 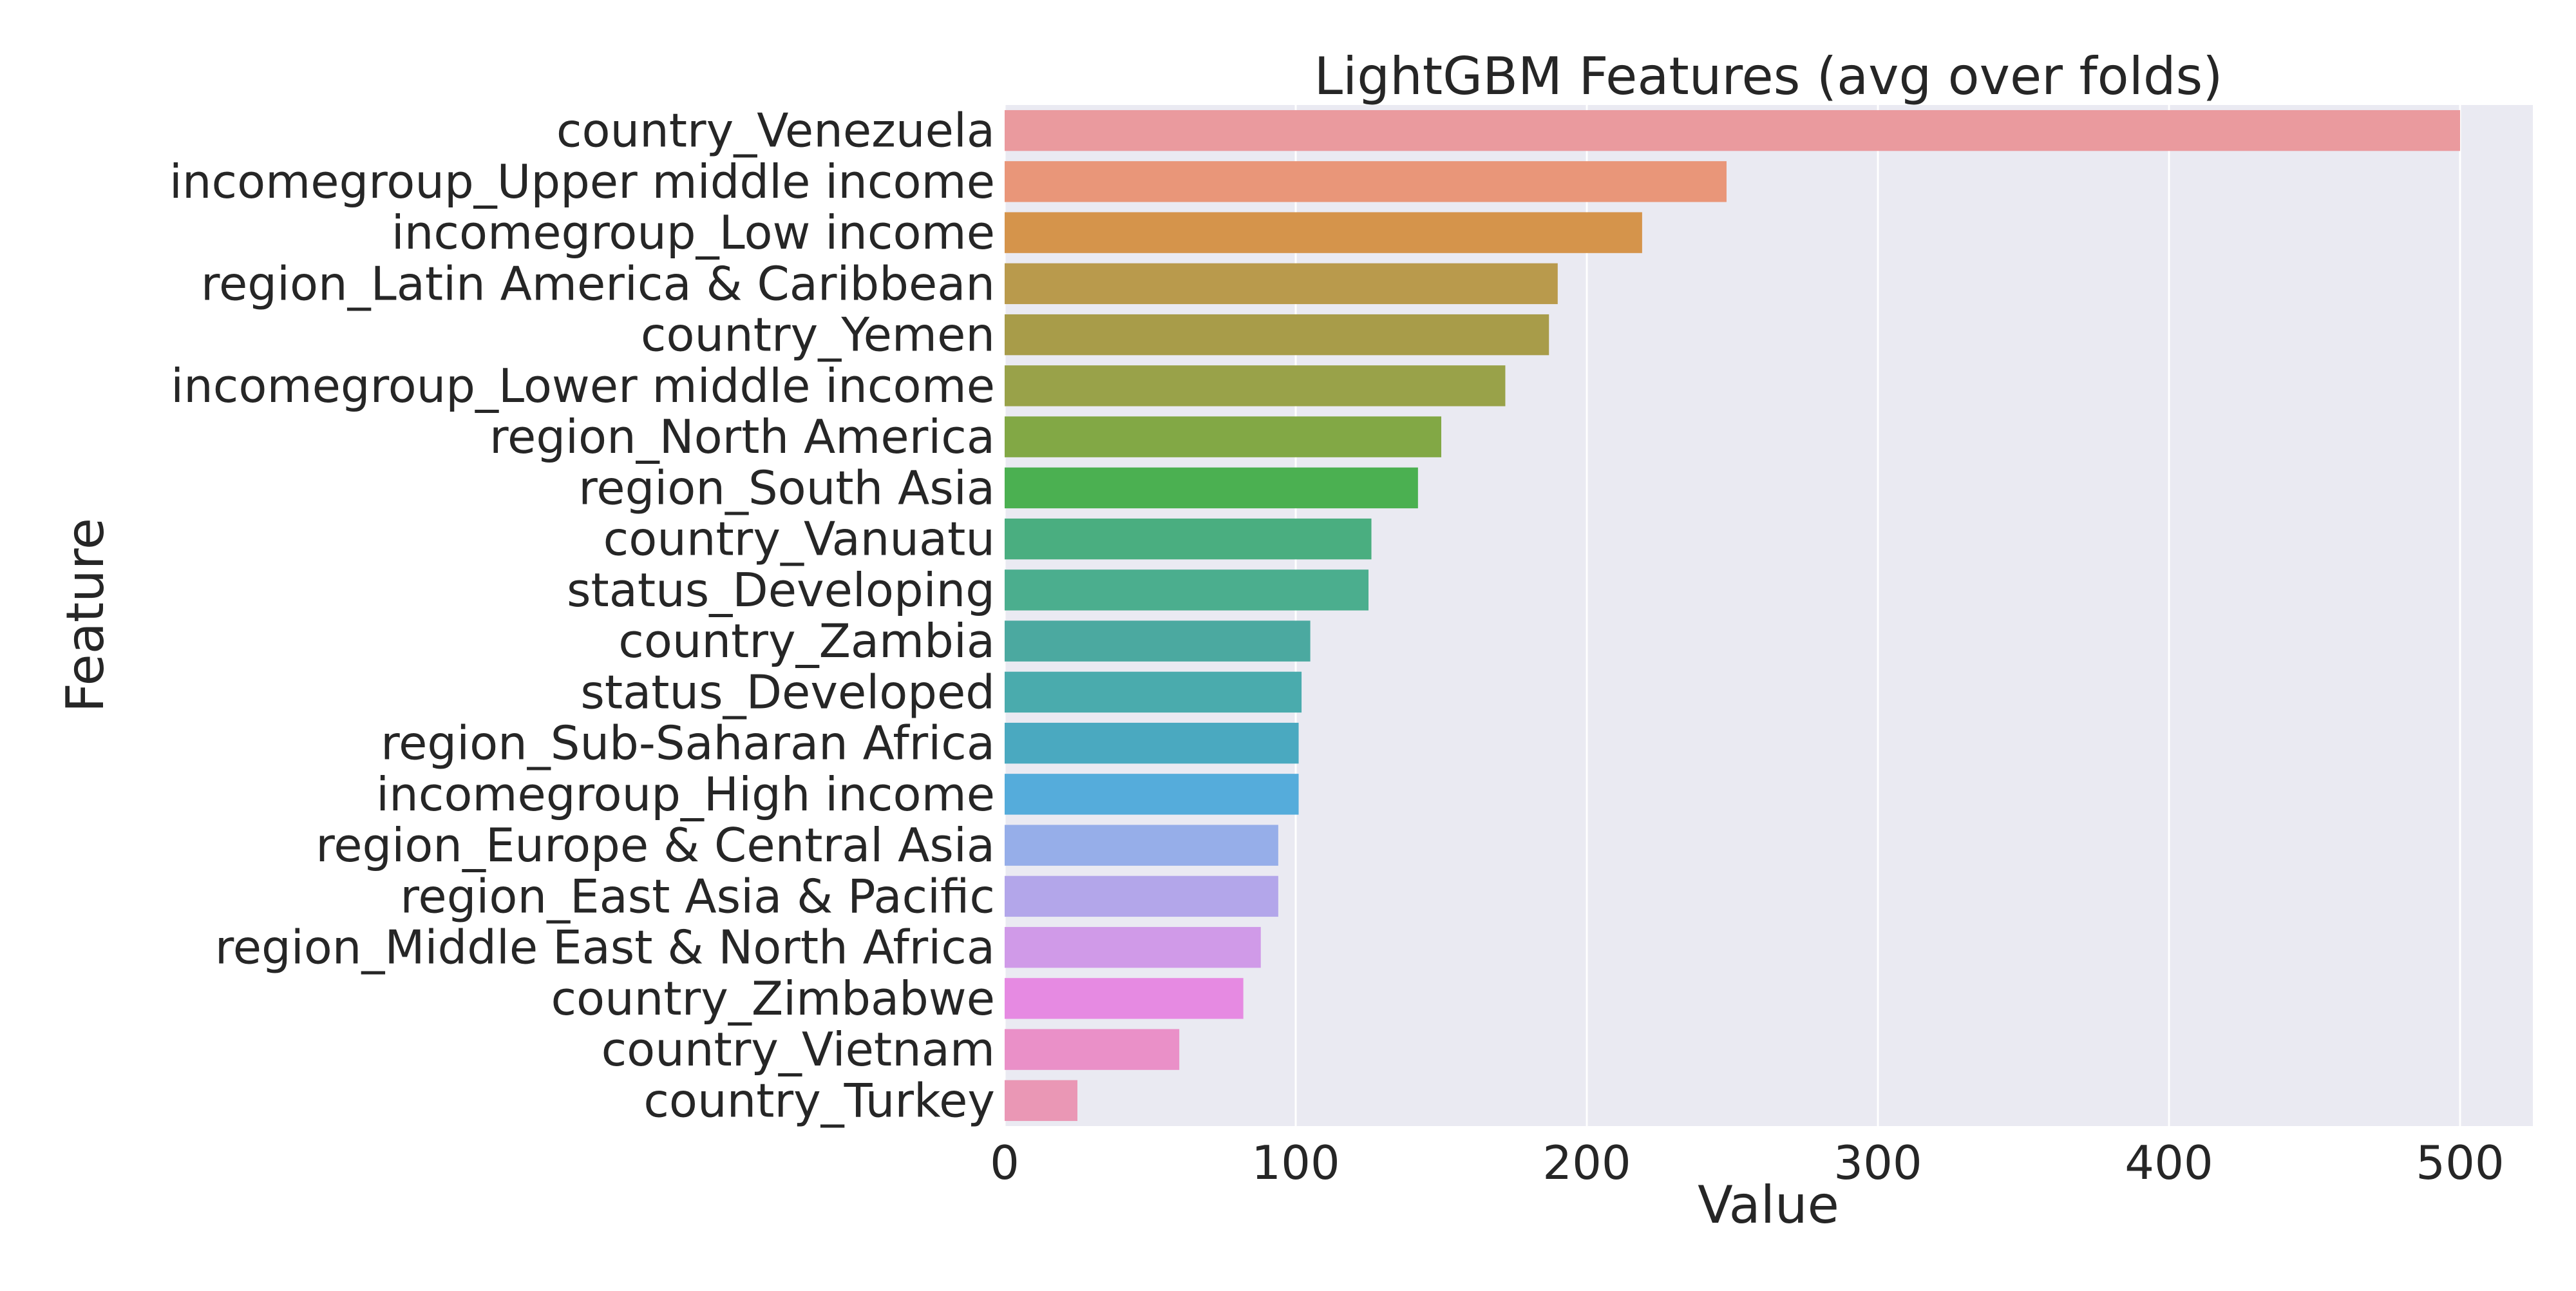 What do you see at coordinates (1295, 1163) in the screenshot?
I see `x-tick-label: 100` at bounding box center [1295, 1163].